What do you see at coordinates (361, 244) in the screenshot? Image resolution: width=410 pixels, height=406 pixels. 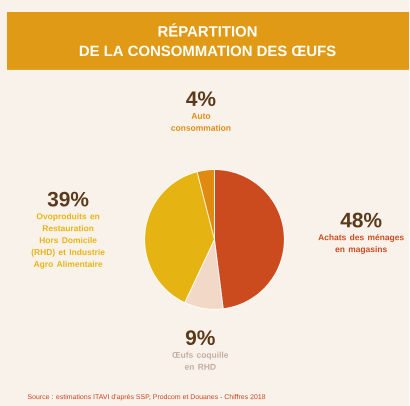 I see `slice-label: Achats des ménages en magasins` at bounding box center [361, 244].